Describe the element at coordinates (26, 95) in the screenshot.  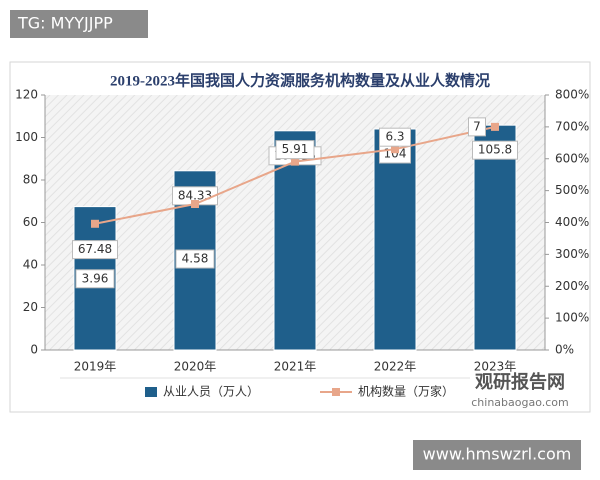
I see `y-tick-label: 120` at that location.